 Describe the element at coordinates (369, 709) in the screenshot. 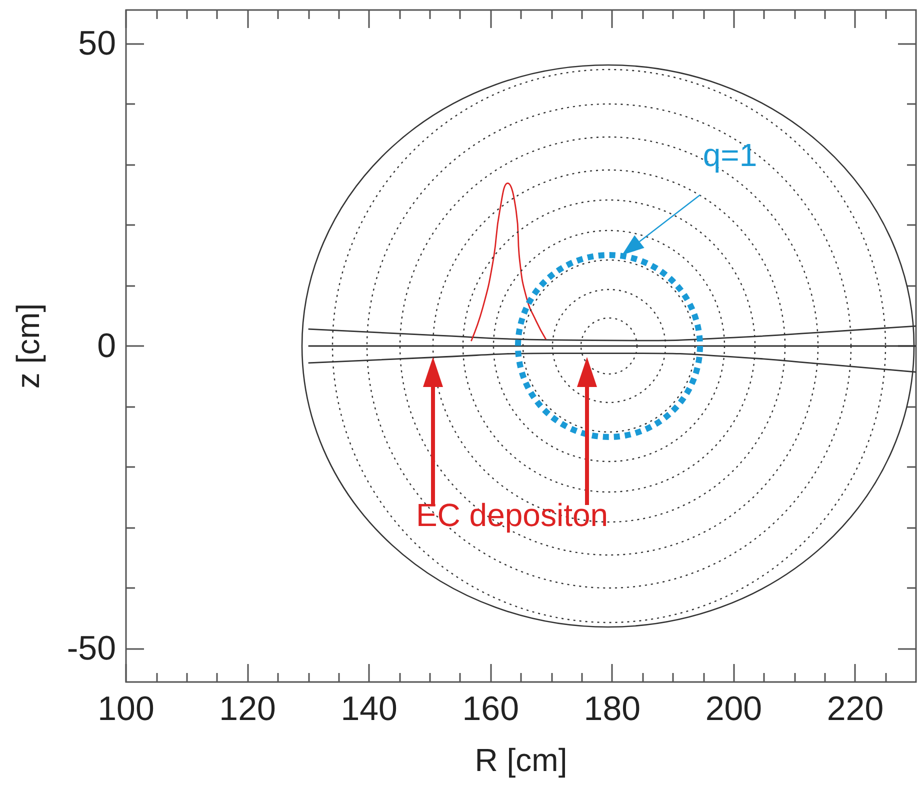

I see `x-tick-label: 140` at that location.